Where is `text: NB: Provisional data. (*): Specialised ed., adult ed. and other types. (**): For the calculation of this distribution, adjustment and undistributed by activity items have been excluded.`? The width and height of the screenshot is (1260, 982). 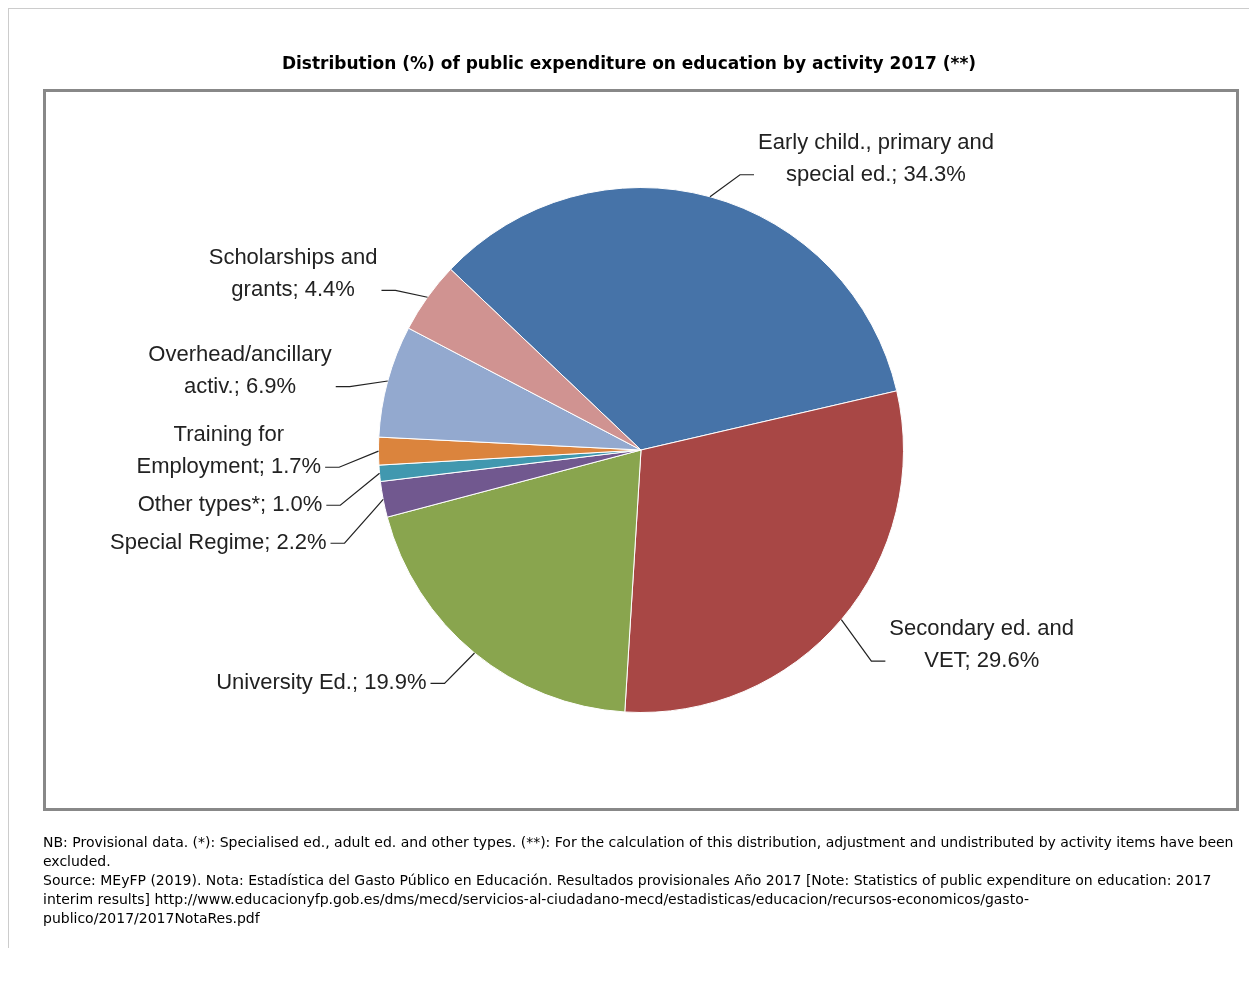
text: NB: Provisional data. (*): Specialised ed., adult ed. and other types. (**): For the calculation of this distribution, adjustment and undistributed by activity items have been excluded. is located at coordinates (639, 852).